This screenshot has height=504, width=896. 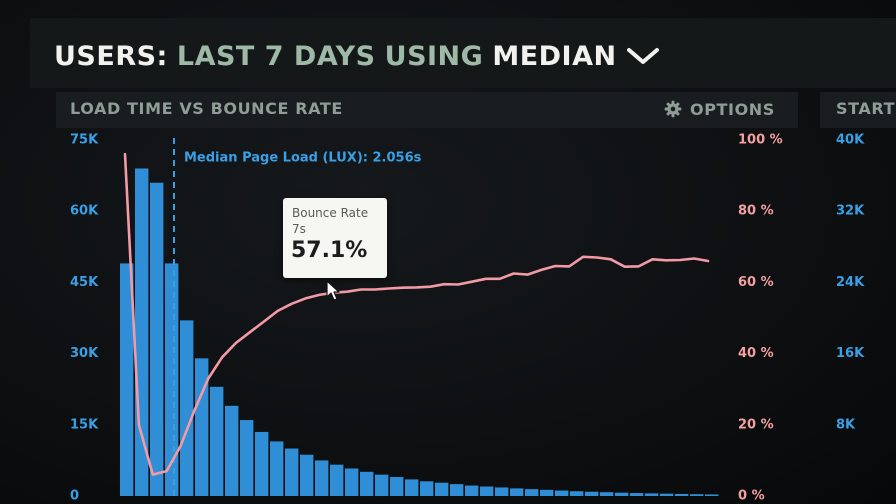 I want to click on median-annotation: Median Page Load (LUX): 2.056s, so click(x=303, y=158).